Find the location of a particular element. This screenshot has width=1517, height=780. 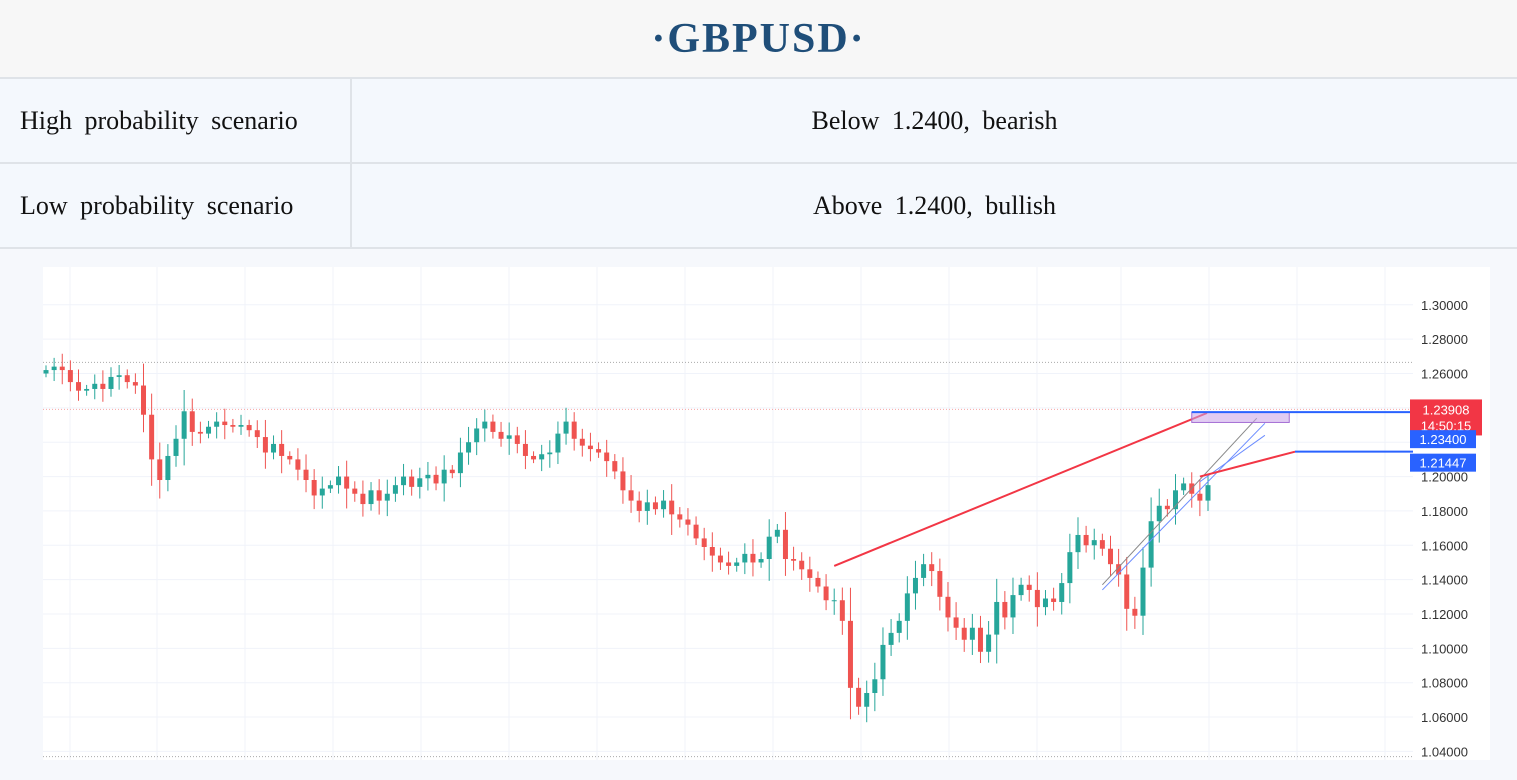

title-bar: ·GBPUSD· is located at coordinates (758, 39).